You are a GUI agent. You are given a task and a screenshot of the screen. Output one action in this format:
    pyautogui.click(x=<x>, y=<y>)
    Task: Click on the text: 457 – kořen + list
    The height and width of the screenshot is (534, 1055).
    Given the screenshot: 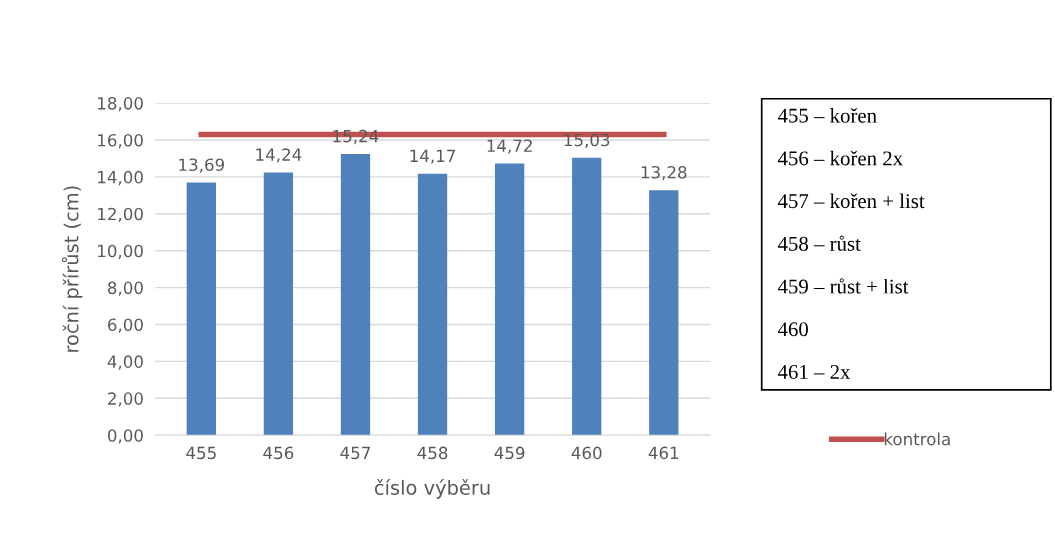 What is the action you would take?
    pyautogui.click(x=851, y=201)
    